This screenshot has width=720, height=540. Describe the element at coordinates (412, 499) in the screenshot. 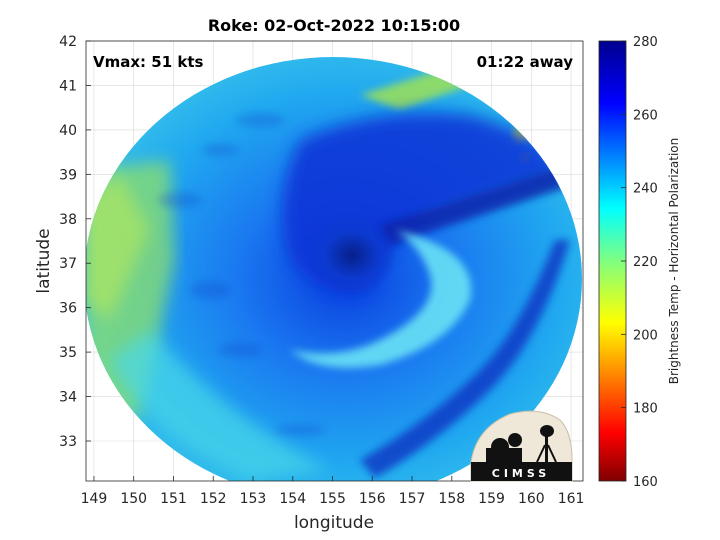

I see `x-tick-label: 157` at that location.